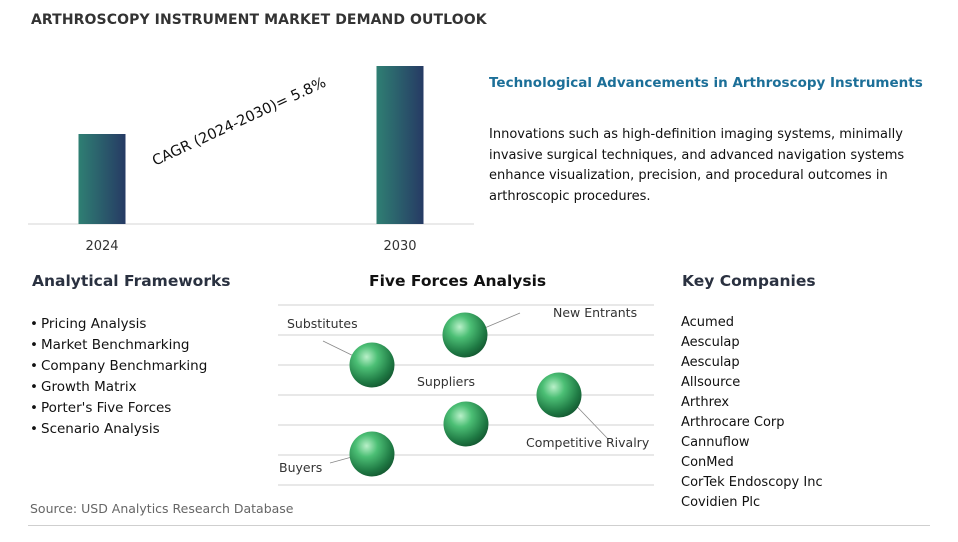 The height and width of the screenshot is (542, 958). Describe the element at coordinates (733, 422) in the screenshot. I see `list-item: Arthrocare Corp` at that location.